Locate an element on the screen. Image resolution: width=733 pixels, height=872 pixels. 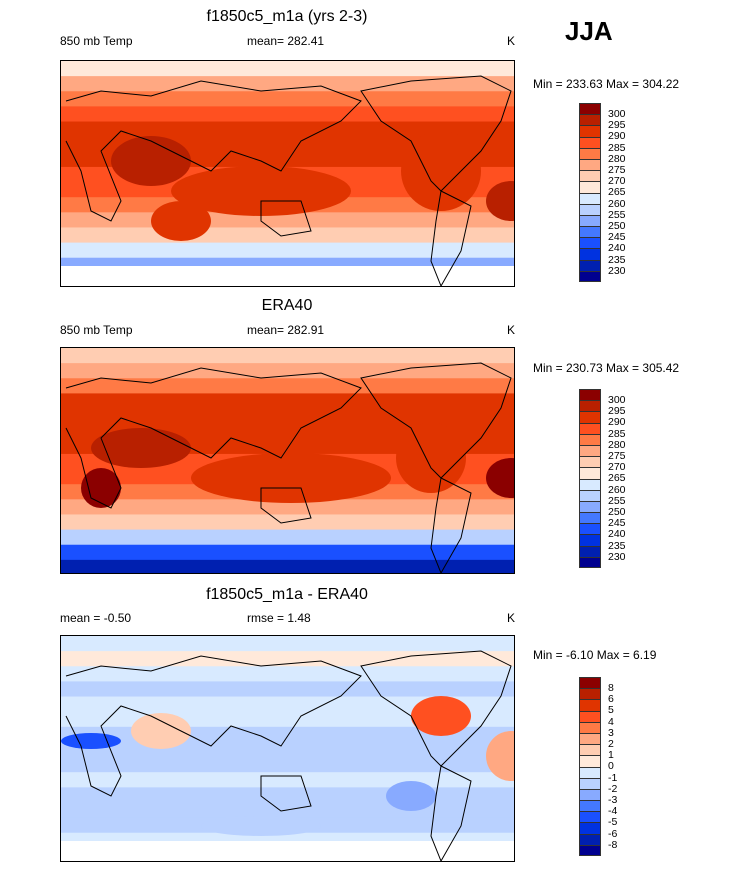
colorbar-tick-label: -8 is located at coordinates (613, 844).